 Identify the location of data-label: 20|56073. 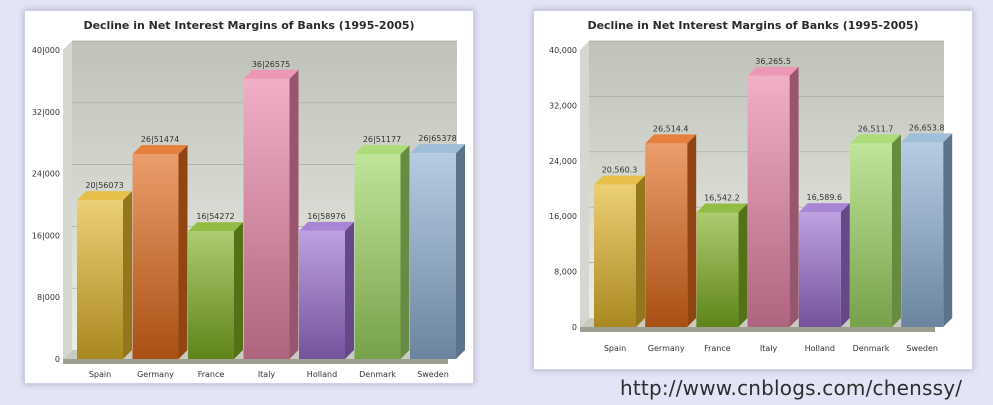
(104, 185).